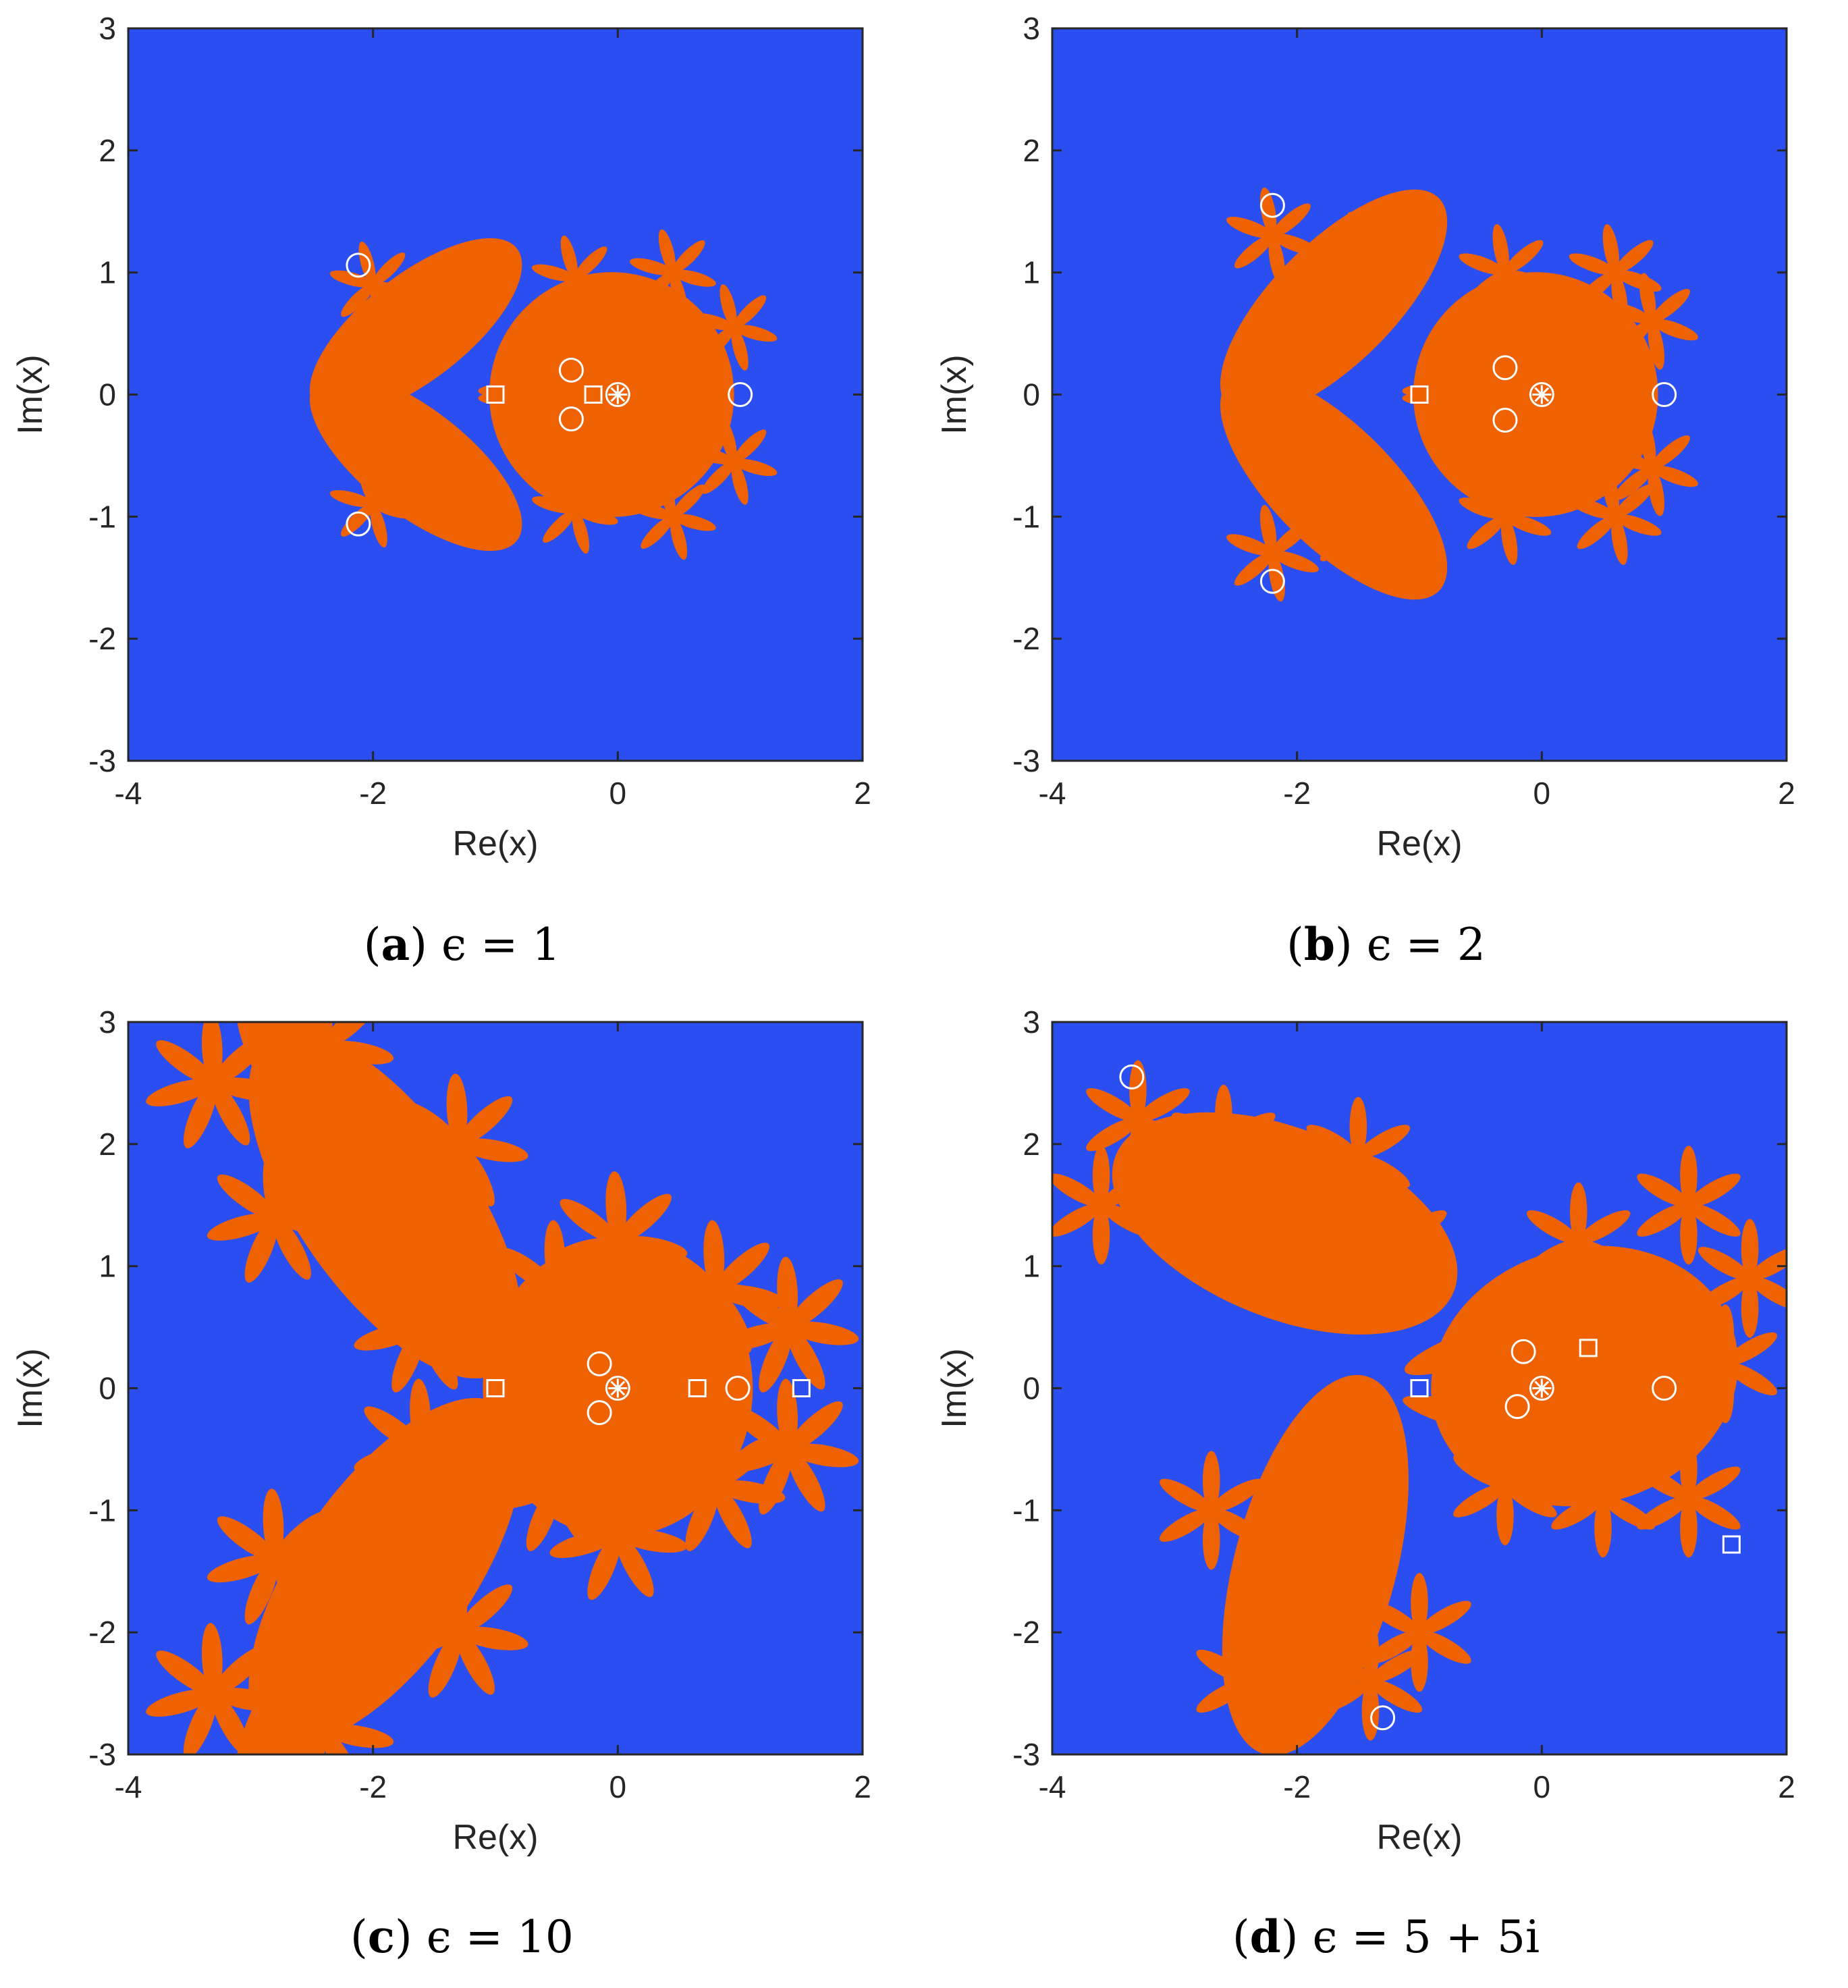 The height and width of the screenshot is (1988, 1848). Describe the element at coordinates (102, 1510) in the screenshot. I see `y-tick-label: -1` at that location.